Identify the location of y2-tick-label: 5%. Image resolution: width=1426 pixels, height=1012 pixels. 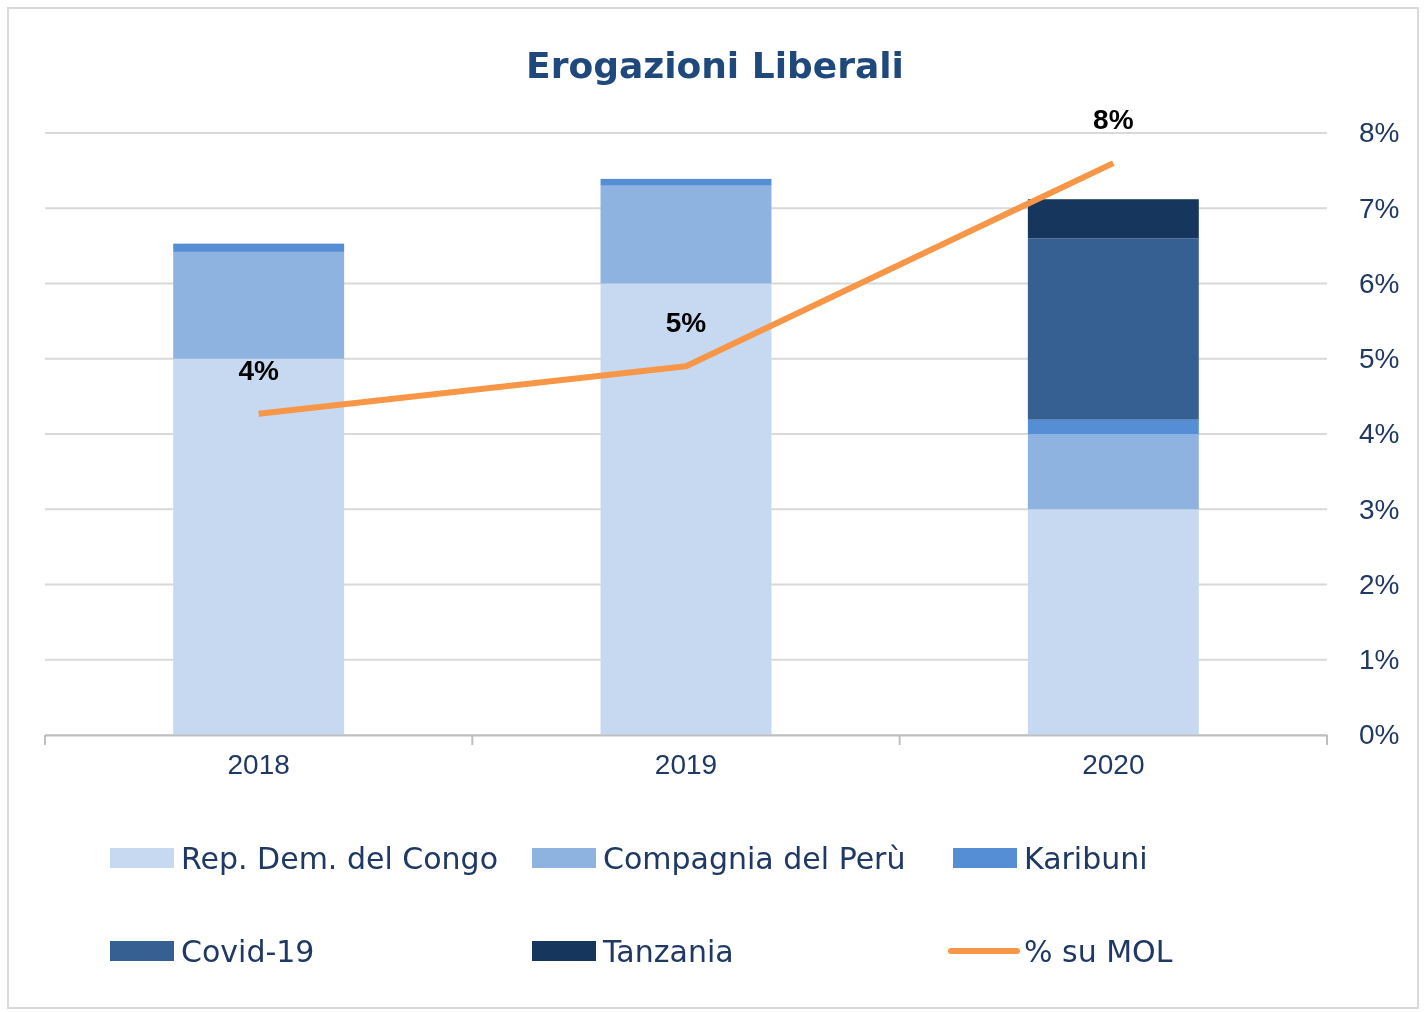
(1379, 359).